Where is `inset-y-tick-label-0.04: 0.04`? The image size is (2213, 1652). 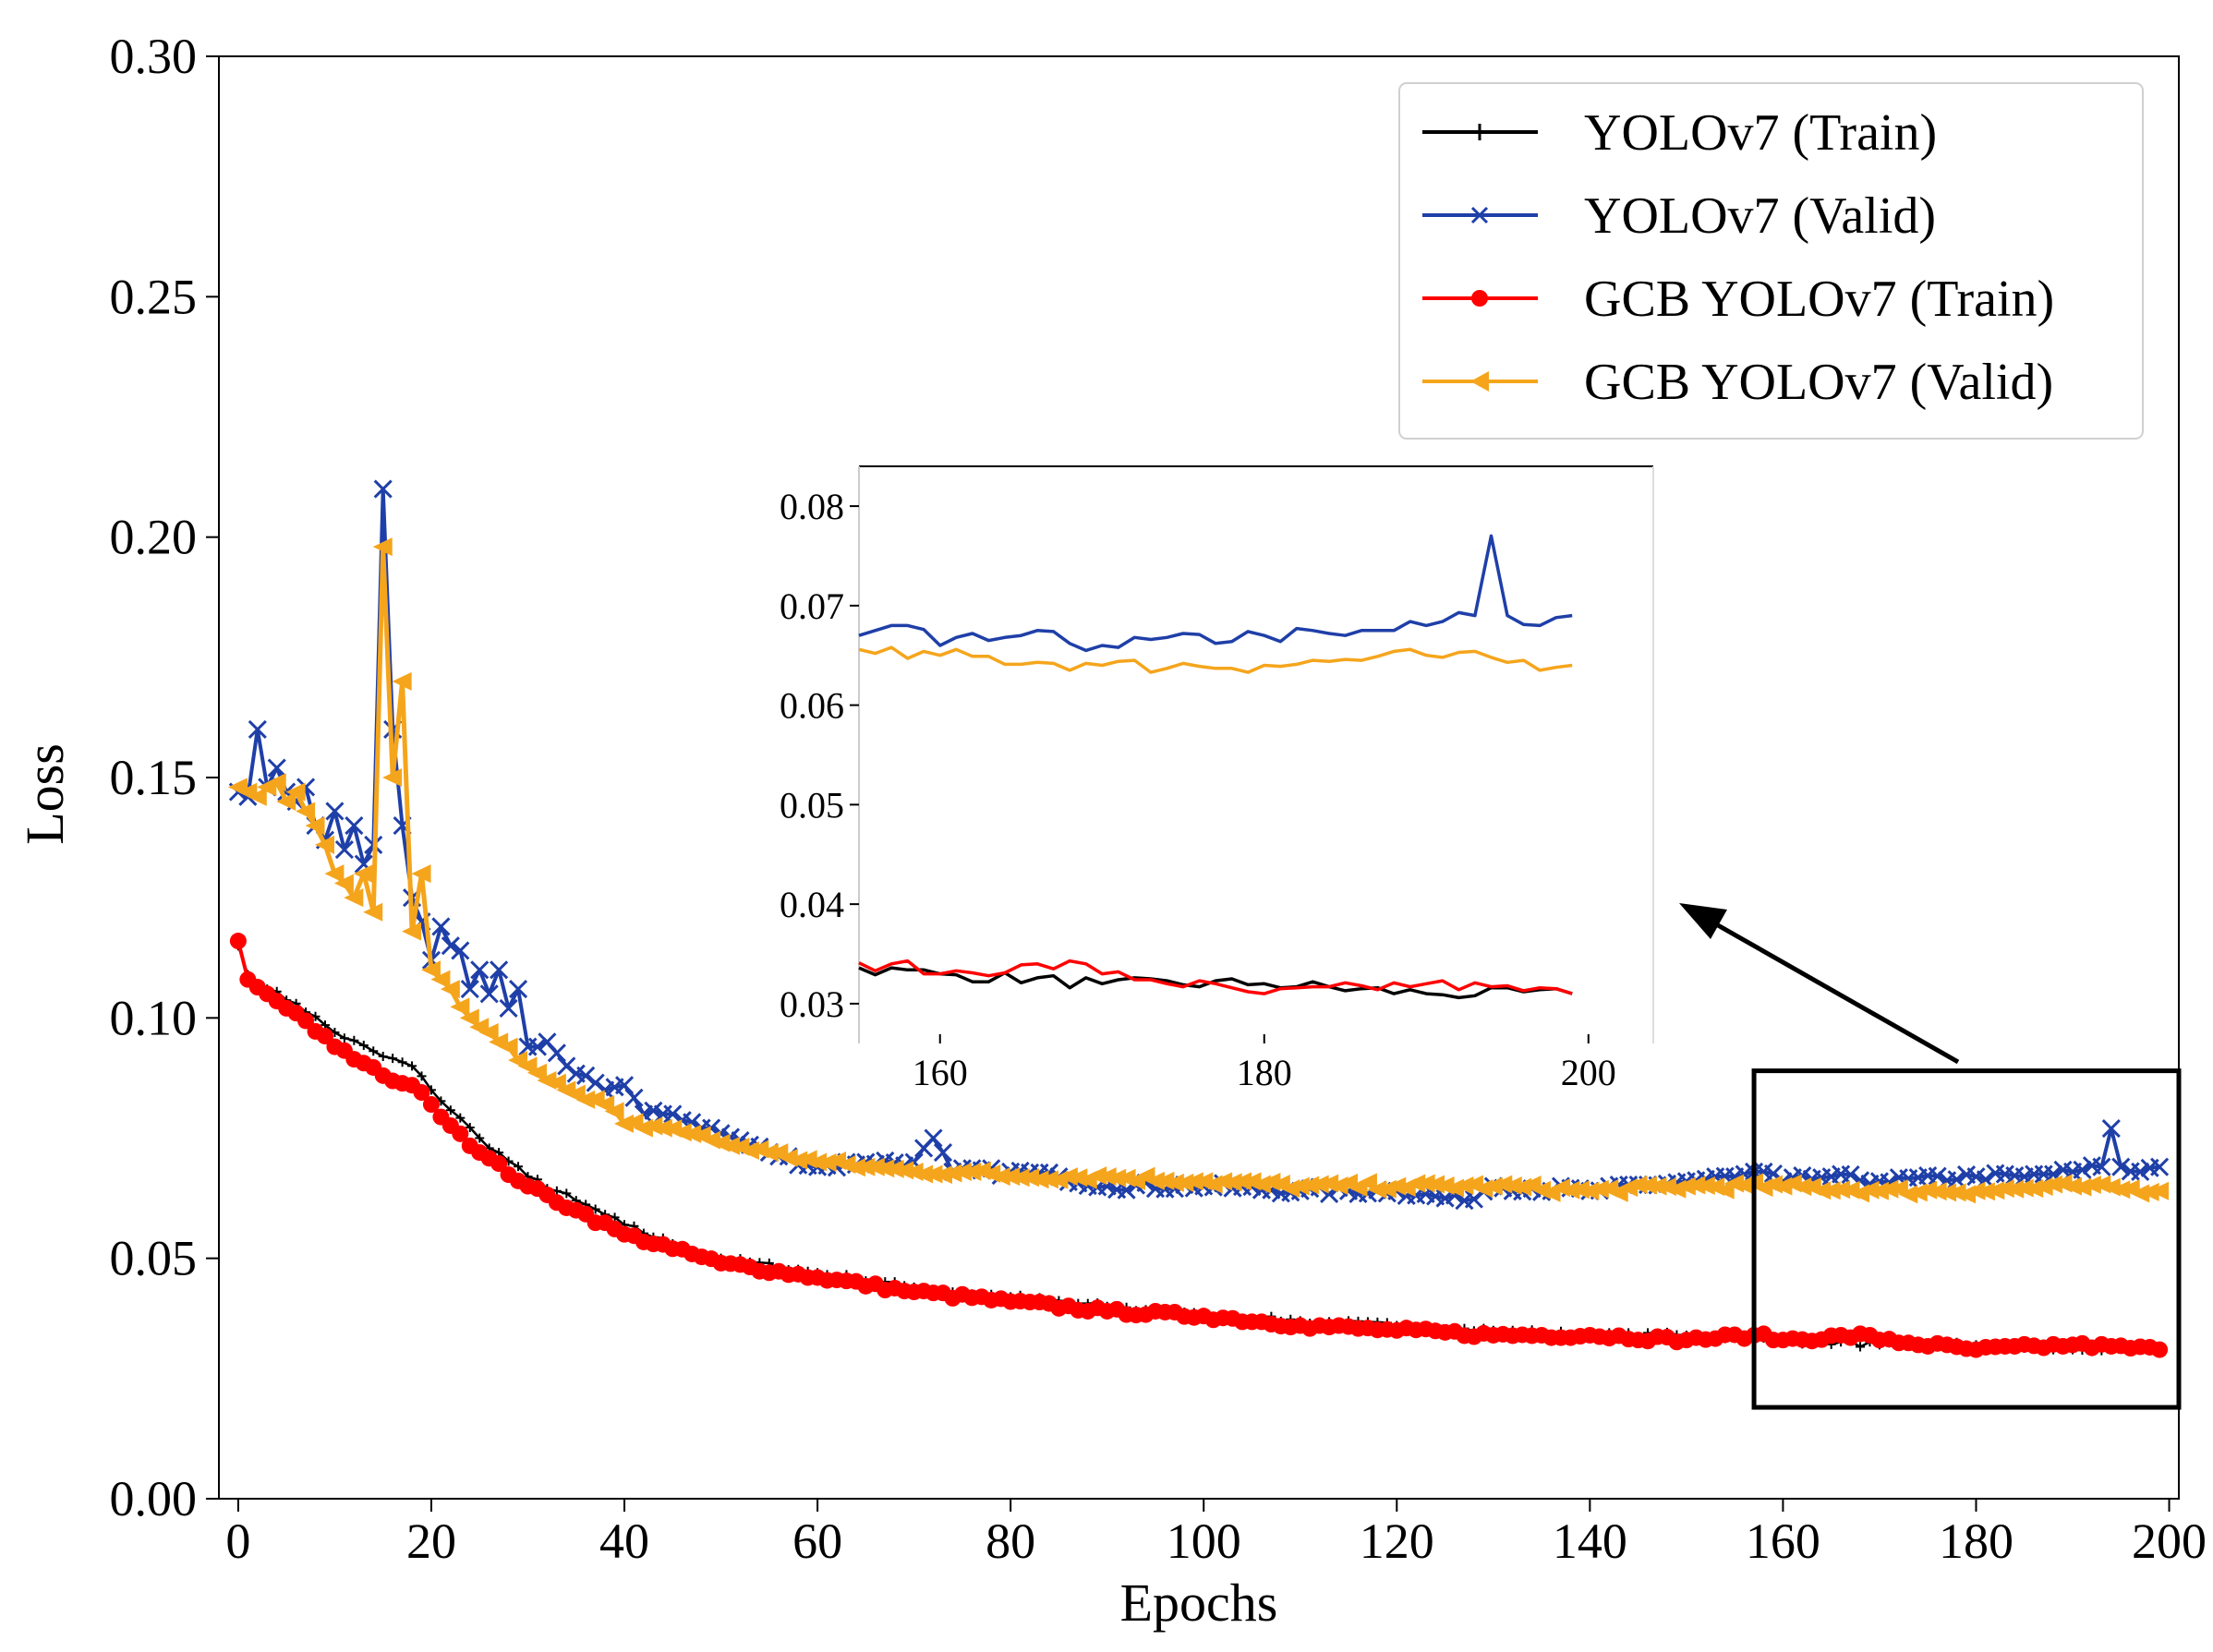 inset-y-tick-label-0.04: 0.04 is located at coordinates (812, 904).